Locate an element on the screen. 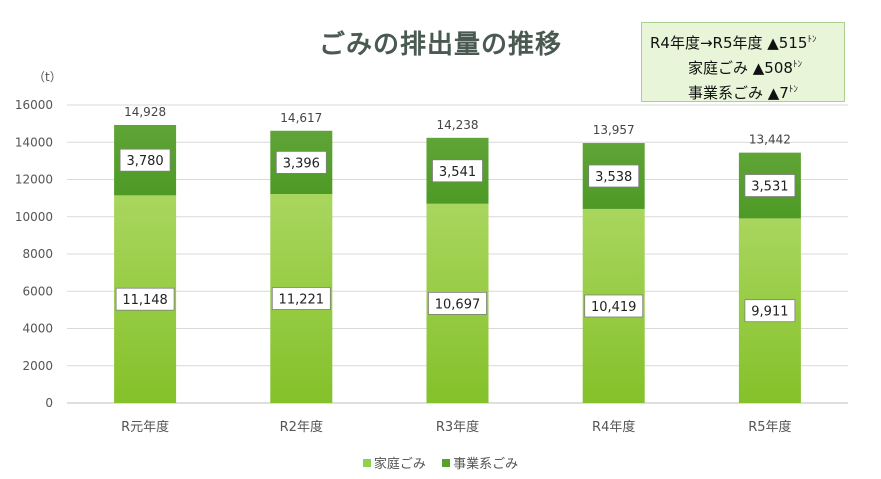  x-tick-label: R4年度 is located at coordinates (613, 427).